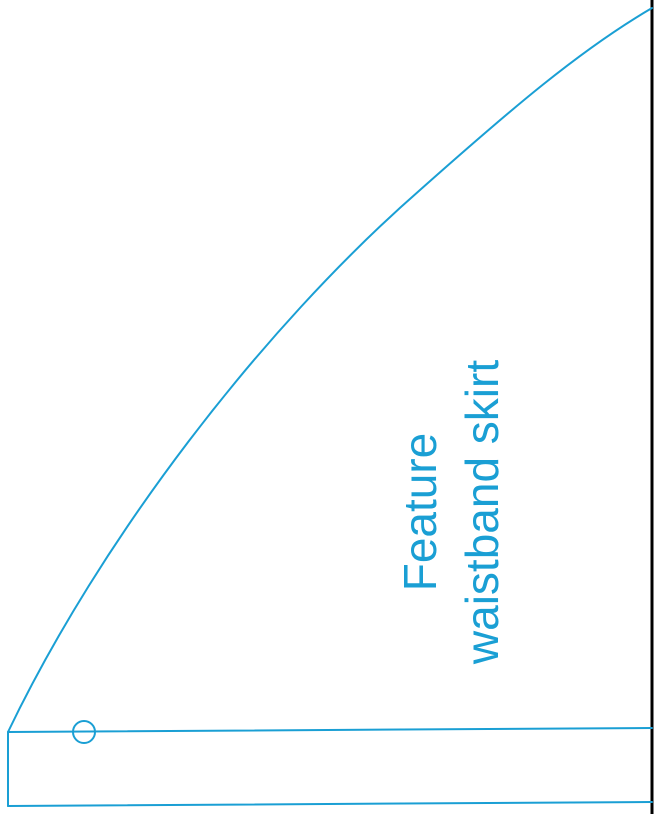 The height and width of the screenshot is (814, 664). I want to click on notch-circle-marker, so click(84, 732).